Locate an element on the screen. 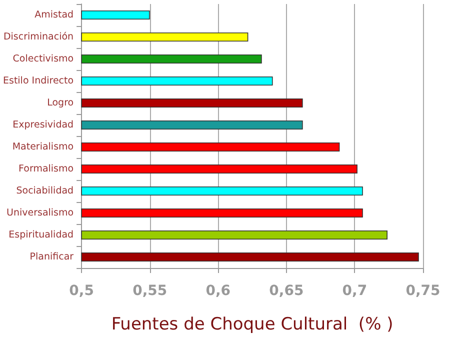 The image size is (450, 348). x-tick-label: 0,55 is located at coordinates (150, 291).